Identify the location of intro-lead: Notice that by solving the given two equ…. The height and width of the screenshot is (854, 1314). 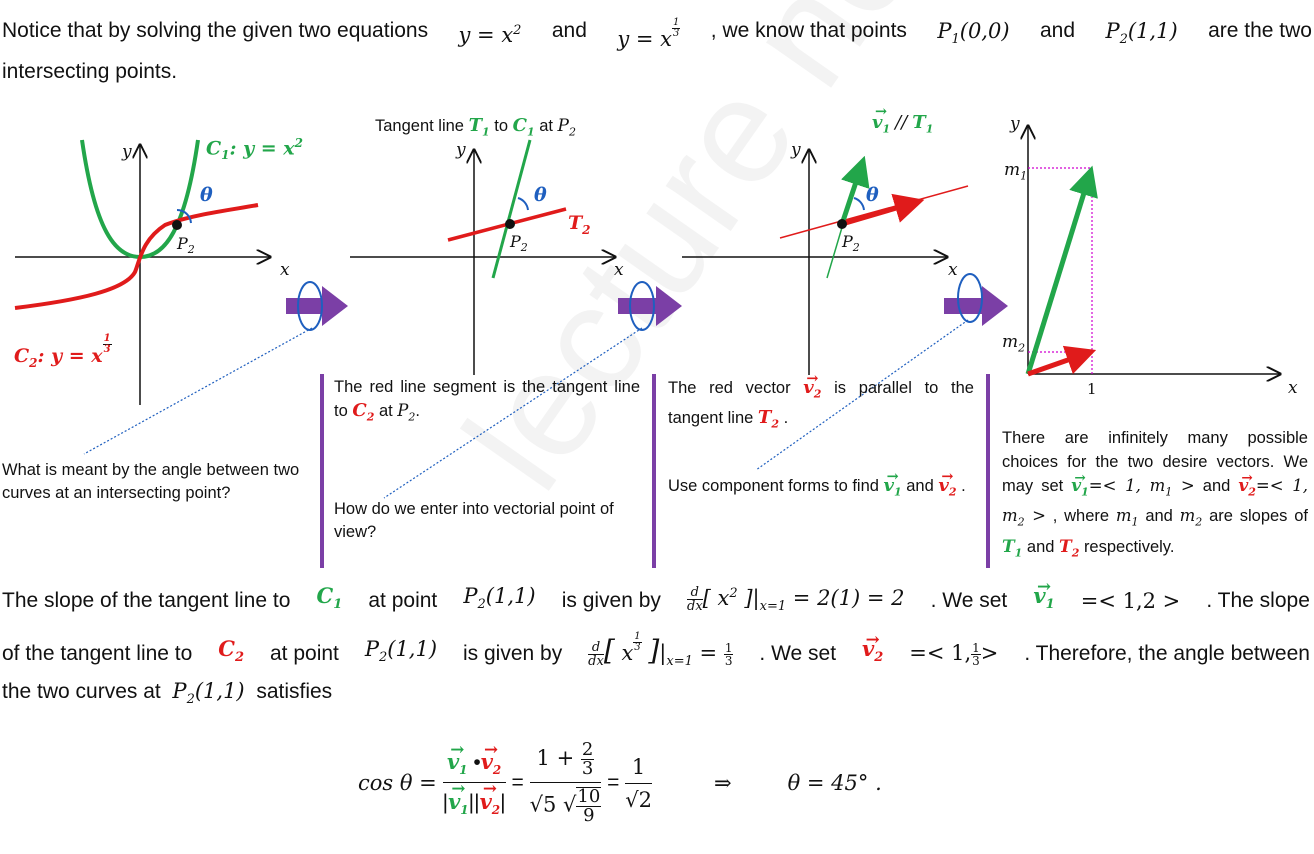
(215, 30).